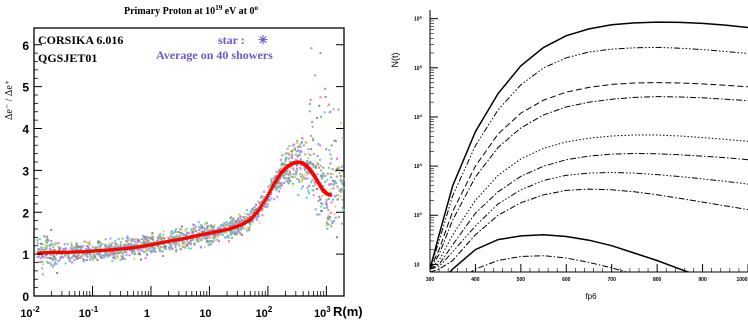  I want to click on right-y-axis-label: N(t), so click(395, 60).